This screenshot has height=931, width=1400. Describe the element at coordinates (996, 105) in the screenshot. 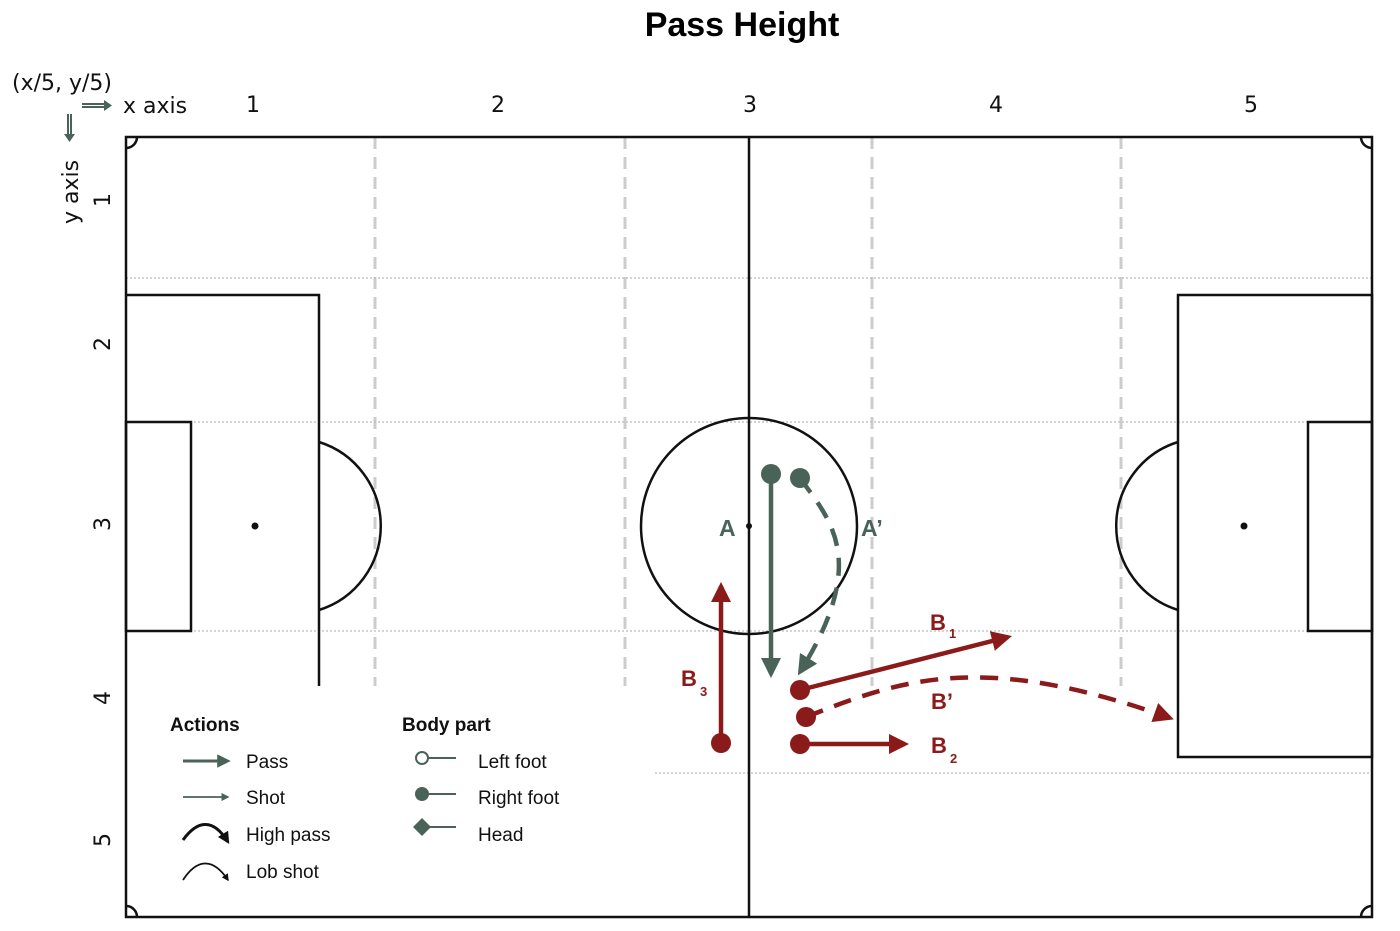

I see `x-tick-4: 4` at that location.